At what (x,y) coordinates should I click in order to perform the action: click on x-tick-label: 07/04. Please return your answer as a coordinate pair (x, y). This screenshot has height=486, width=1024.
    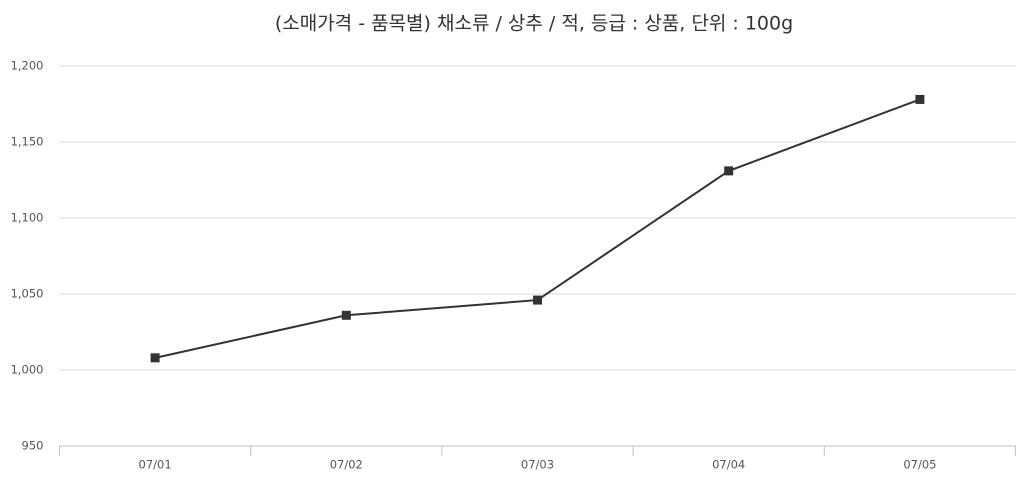
    Looking at the image, I should click on (728, 465).